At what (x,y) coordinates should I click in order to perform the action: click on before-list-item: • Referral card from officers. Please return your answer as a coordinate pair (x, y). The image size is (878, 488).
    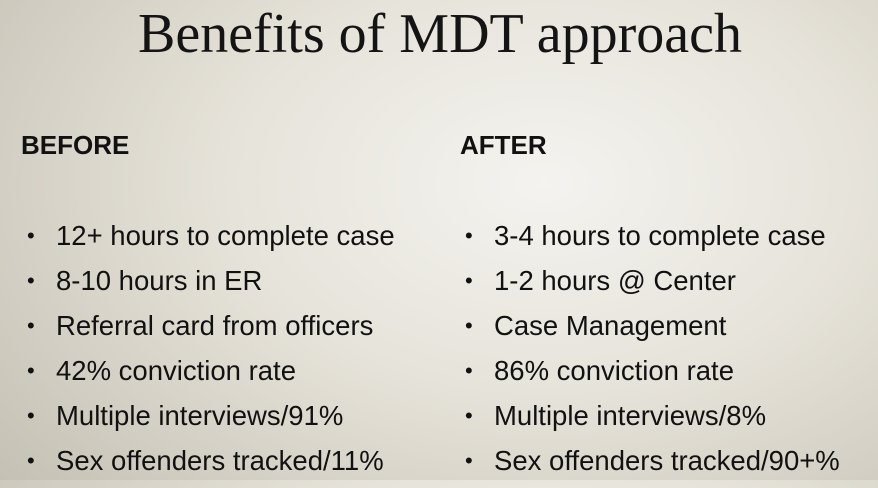
    Looking at the image, I should click on (232, 330).